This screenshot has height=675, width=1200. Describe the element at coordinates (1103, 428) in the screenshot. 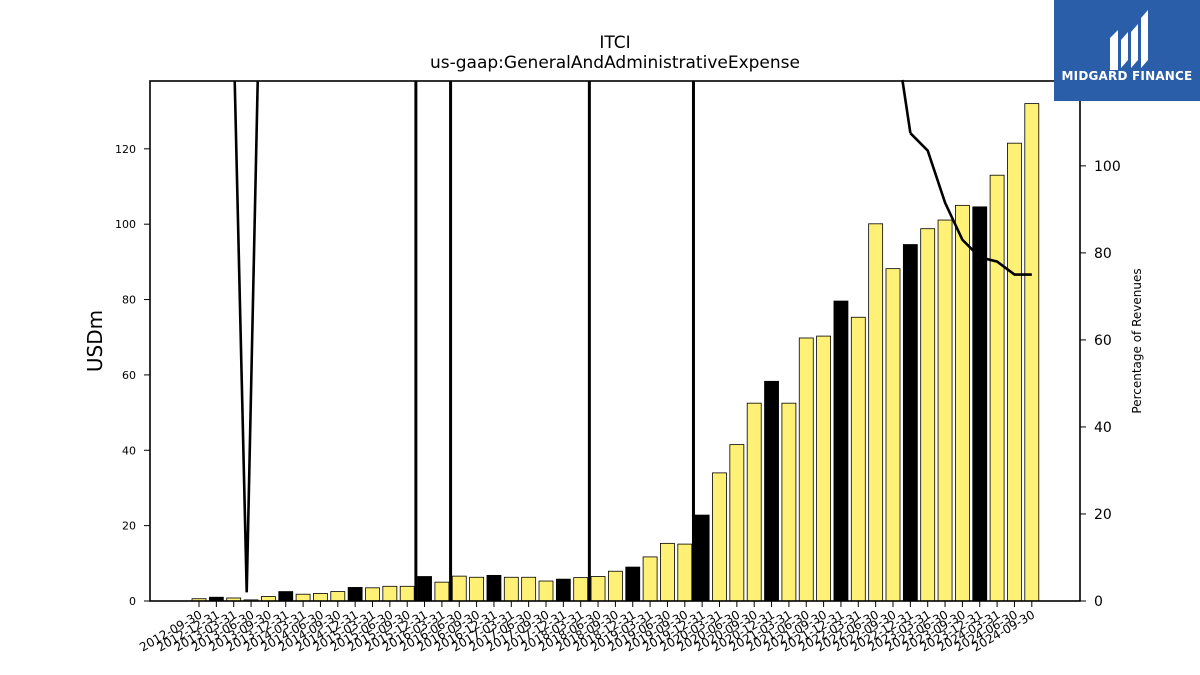

I see `y2-tick-label: 40` at that location.